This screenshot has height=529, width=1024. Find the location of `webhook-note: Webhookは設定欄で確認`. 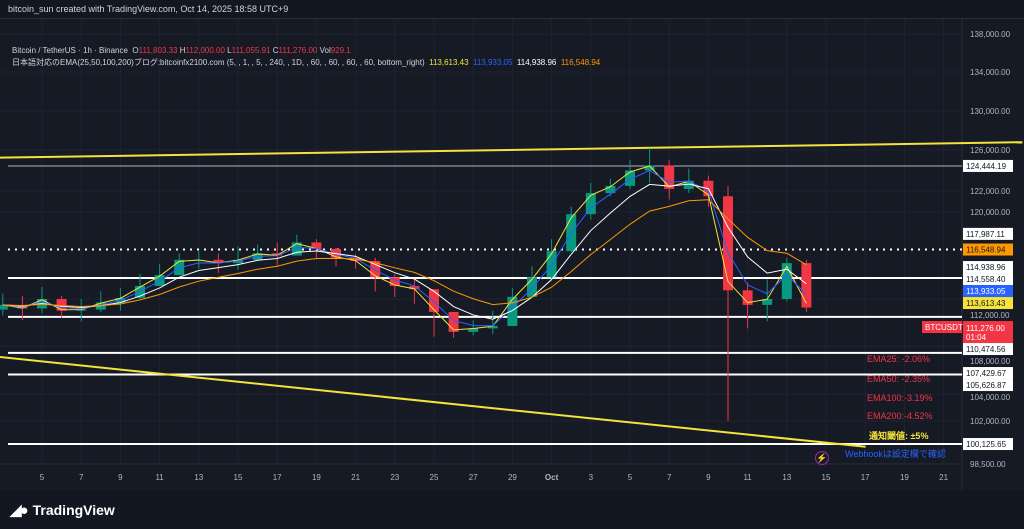

webhook-note: Webhookは設定欄で確認 is located at coordinates (895, 454).